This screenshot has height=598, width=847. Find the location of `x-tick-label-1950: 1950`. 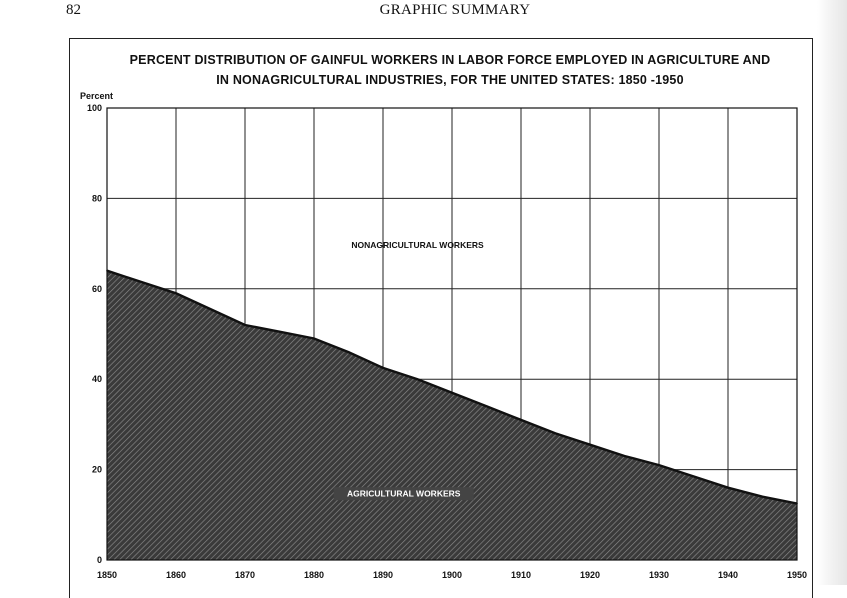

x-tick-label-1950: 1950 is located at coordinates (797, 575).